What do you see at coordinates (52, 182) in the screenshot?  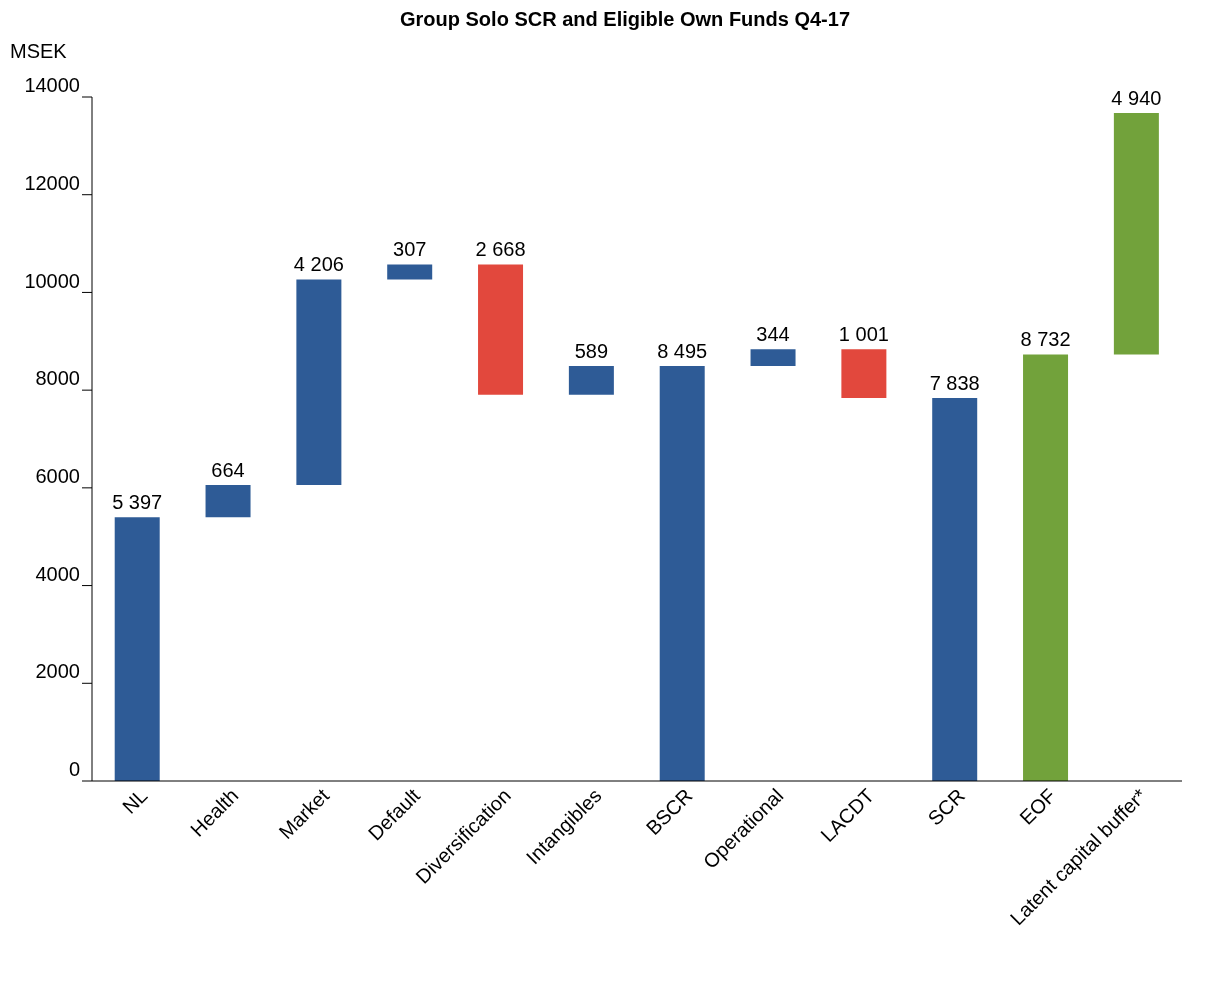 I see `y-tick-label: 12000` at bounding box center [52, 182].